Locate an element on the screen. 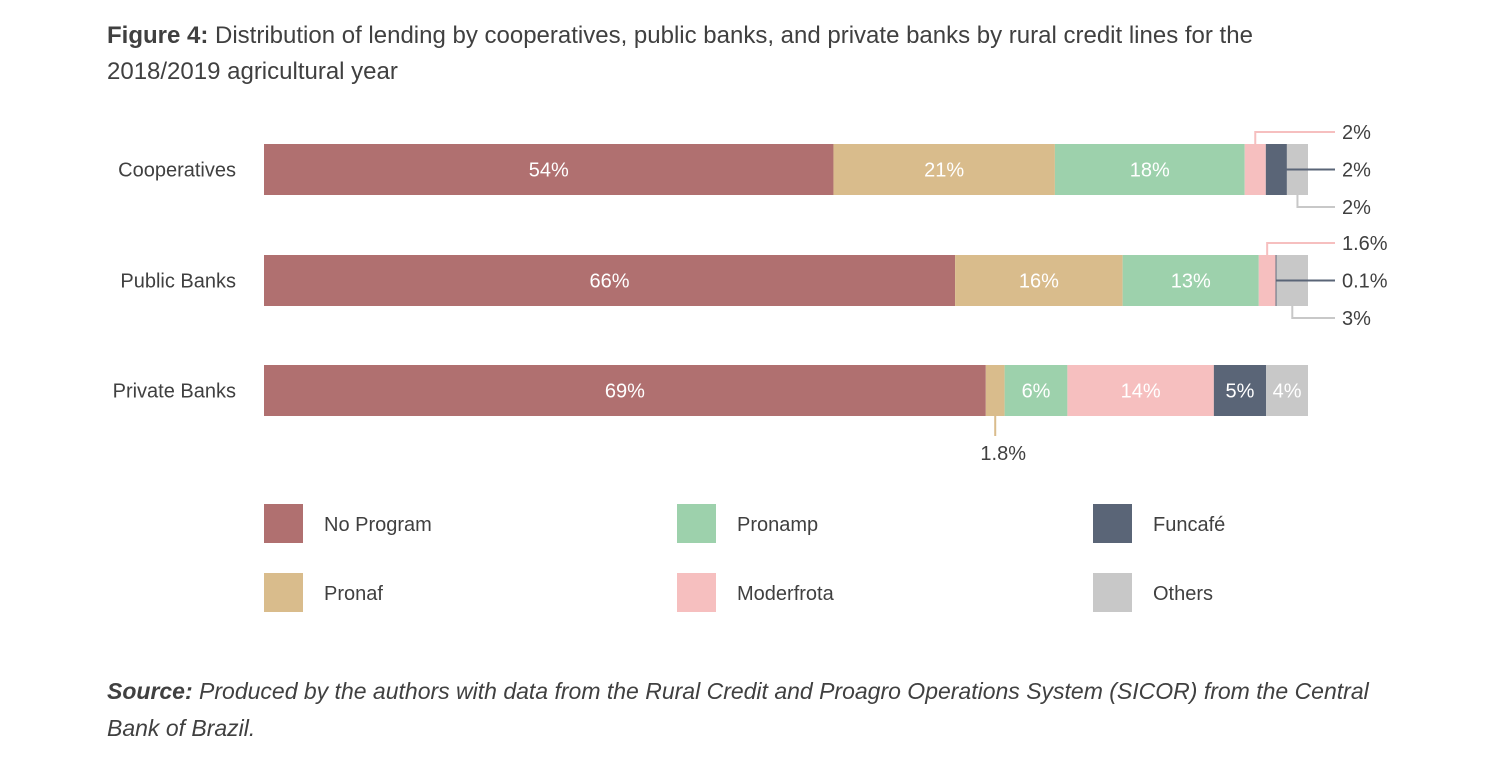  source-prefix: Source: is located at coordinates (150, 691).